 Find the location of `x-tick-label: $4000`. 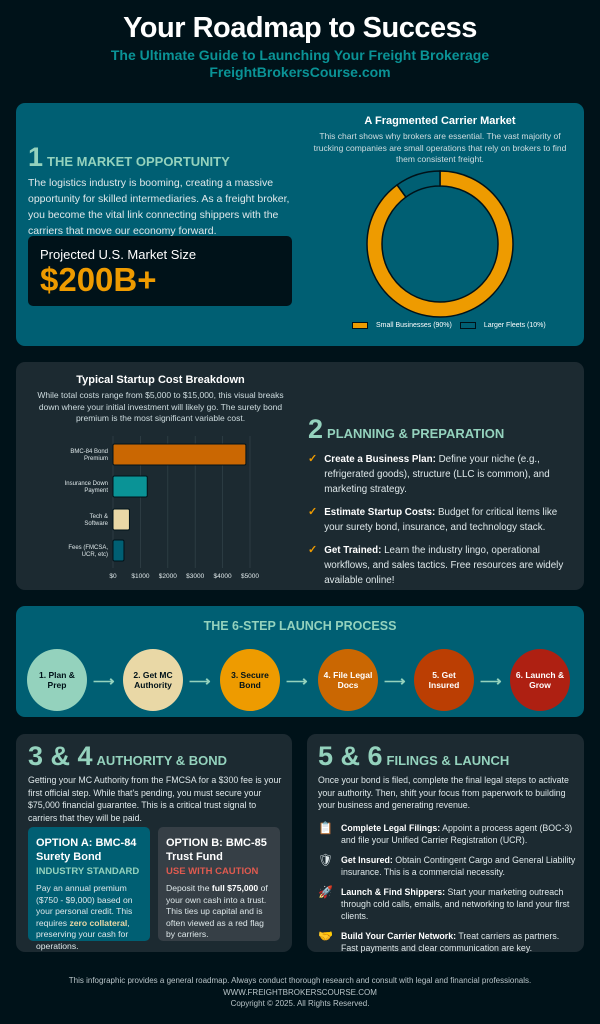

x-tick-label: $4000 is located at coordinates (223, 576).